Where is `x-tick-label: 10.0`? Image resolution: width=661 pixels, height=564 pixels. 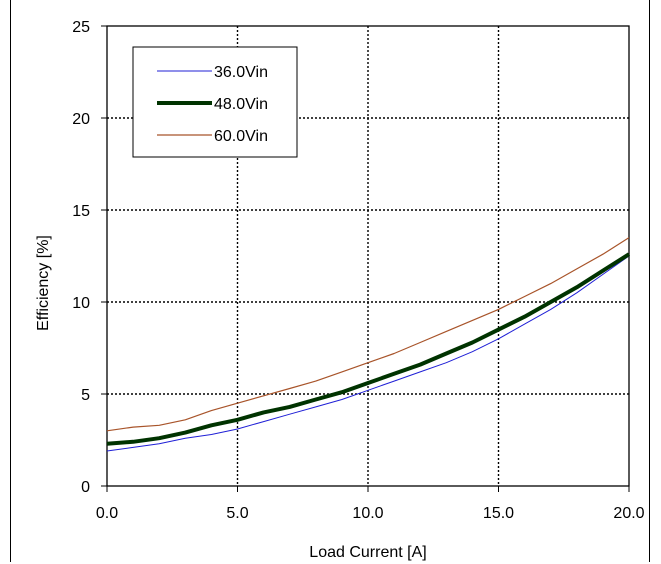 x-tick-label: 10.0 is located at coordinates (367, 513).